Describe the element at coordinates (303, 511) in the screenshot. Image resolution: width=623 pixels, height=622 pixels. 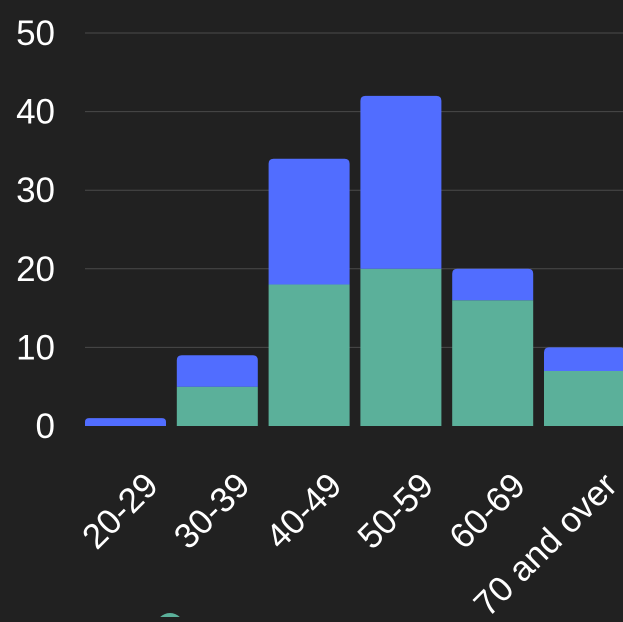
I see `x-tick-label: 40-49` at that location.